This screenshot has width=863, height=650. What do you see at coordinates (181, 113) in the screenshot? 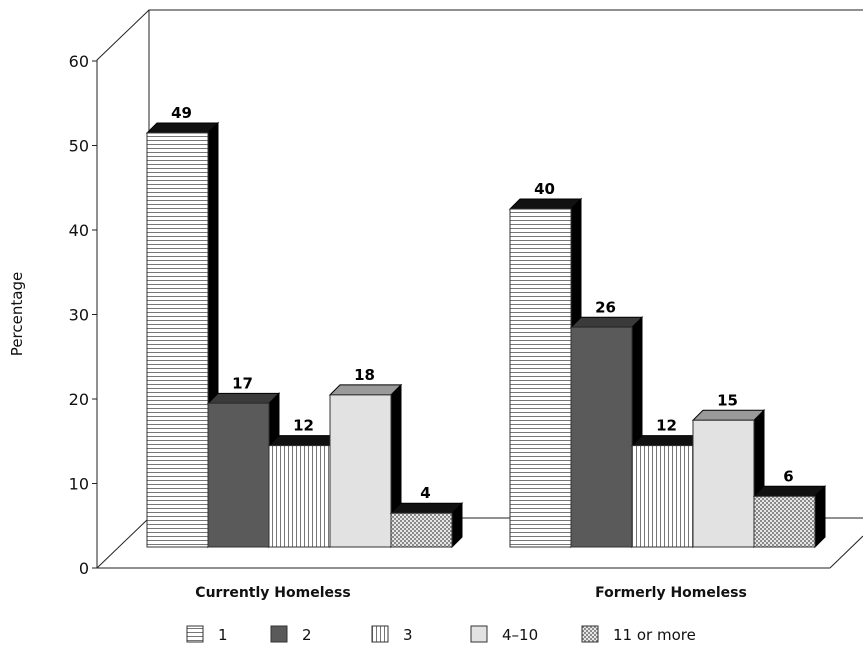
I see `data-label-currently-homeless-1: 49` at bounding box center [181, 113].